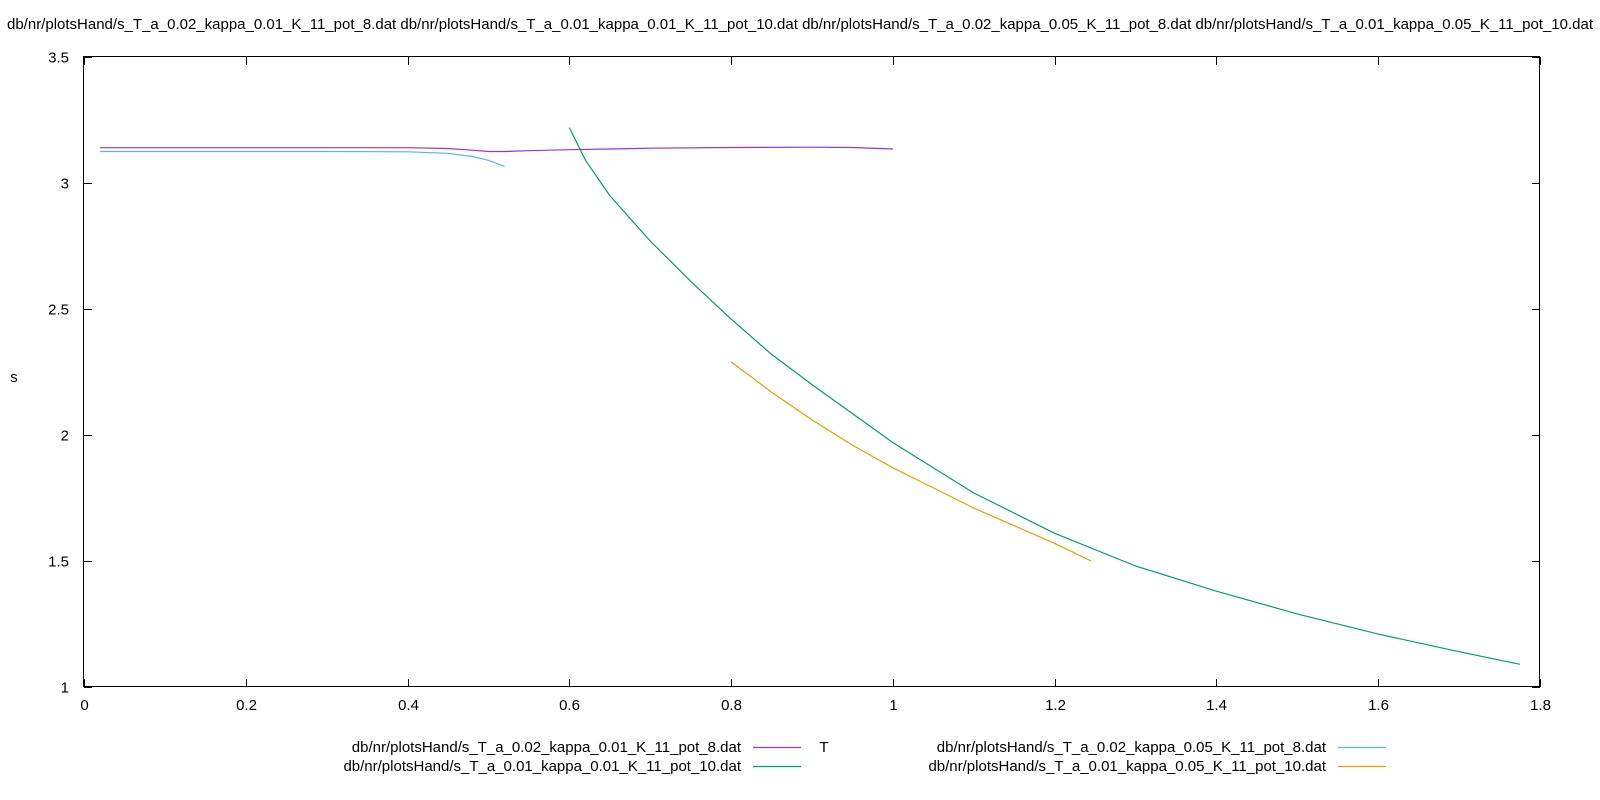  Describe the element at coordinates (65, 436) in the screenshot. I see `y-tick-label: 2` at that location.